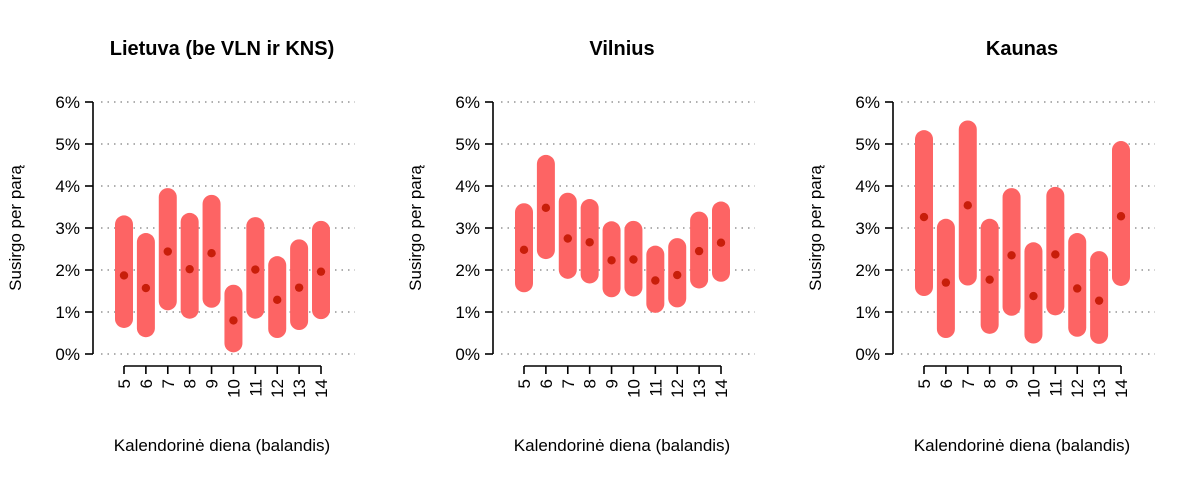  What do you see at coordinates (621, 49) in the screenshot?
I see `chart-title: Vilnius` at bounding box center [621, 49].